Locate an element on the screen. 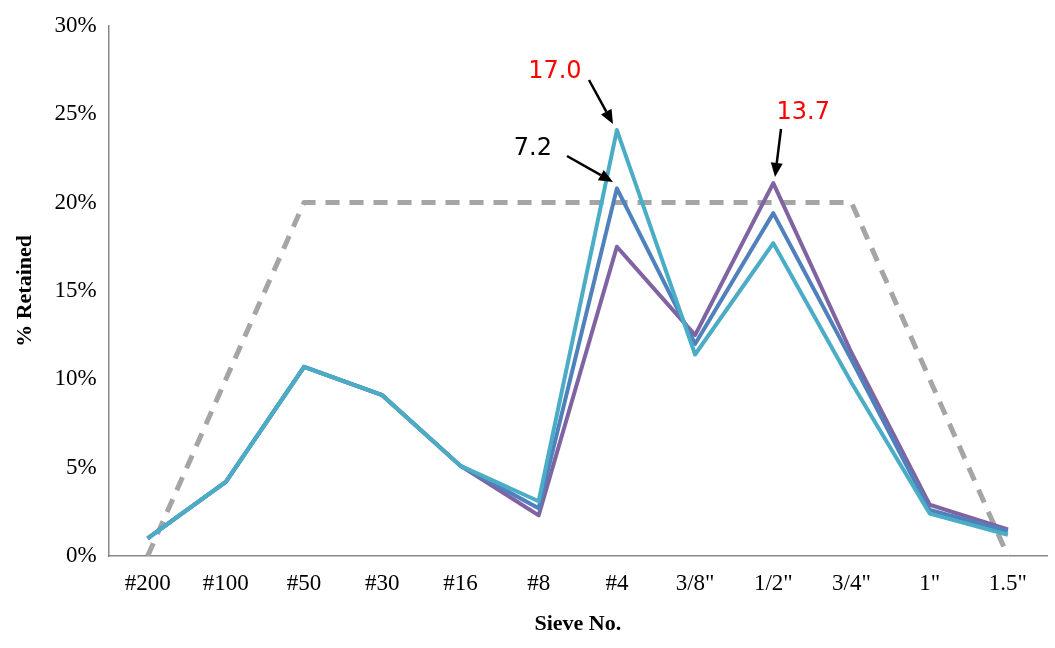  x-tick-label: #30 is located at coordinates (382, 582).